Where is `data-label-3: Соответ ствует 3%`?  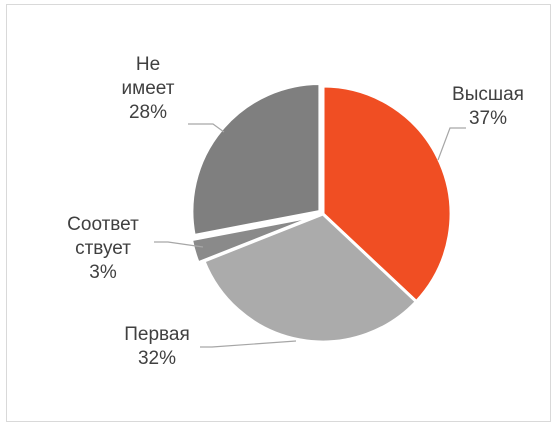
data-label-3: Соответ ствует 3% is located at coordinates (103, 248).